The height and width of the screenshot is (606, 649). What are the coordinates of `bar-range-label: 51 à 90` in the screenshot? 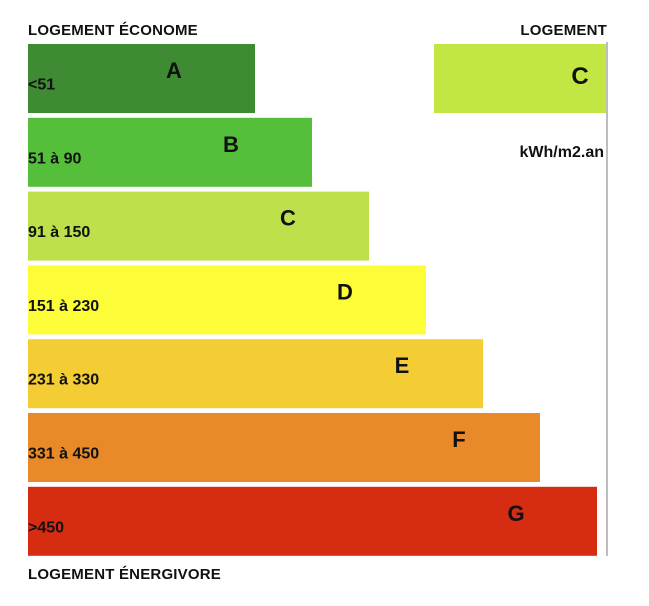 It's located at (54, 158).